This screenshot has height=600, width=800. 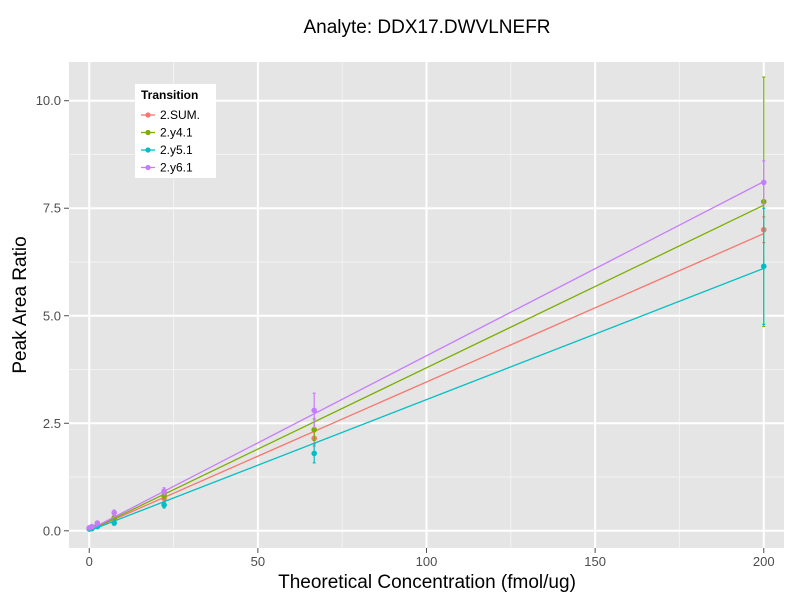 I want to click on legend-item: 2.y6.1, so click(x=167, y=168).